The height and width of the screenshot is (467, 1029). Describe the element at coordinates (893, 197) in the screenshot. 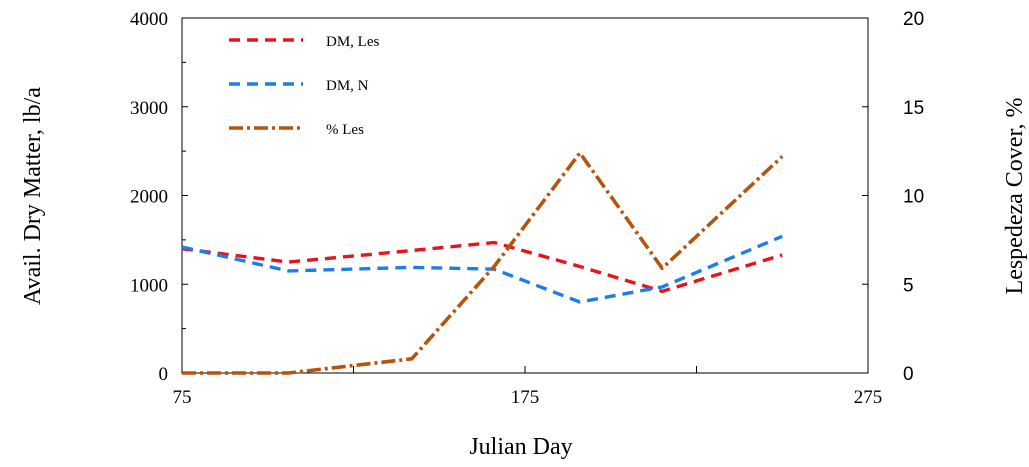

I see `right-y-axis-ticks: 0 5 10 15 20` at that location.